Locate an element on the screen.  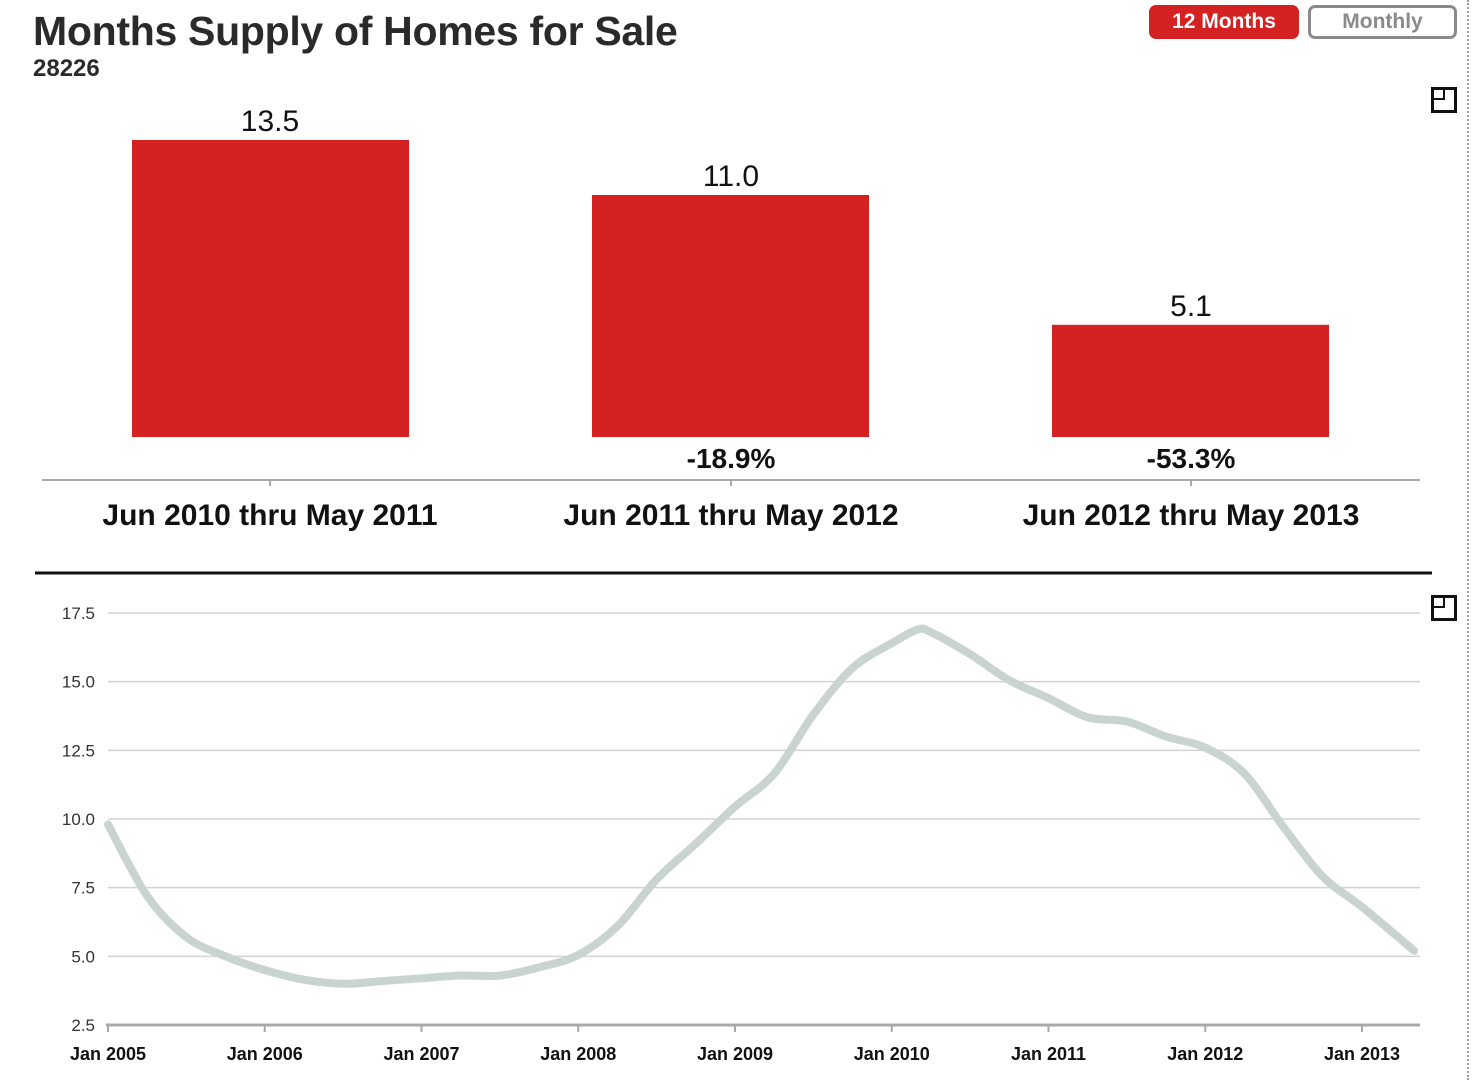
x-tick-label: Jan 2005 is located at coordinates (108, 1054).